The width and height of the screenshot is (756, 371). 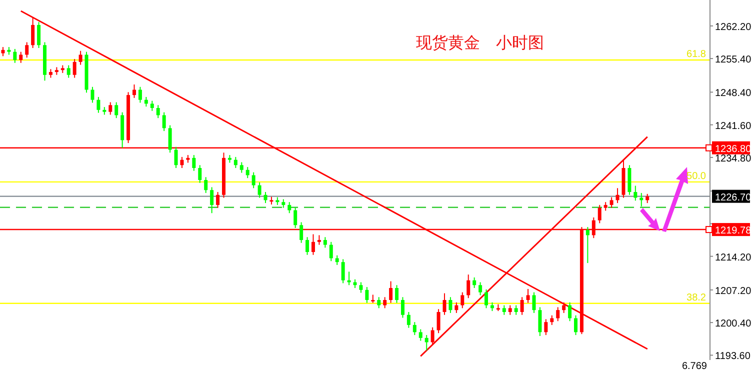 What do you see at coordinates (480, 43) in the screenshot?
I see `text: 现货黄金 小时图` at bounding box center [480, 43].